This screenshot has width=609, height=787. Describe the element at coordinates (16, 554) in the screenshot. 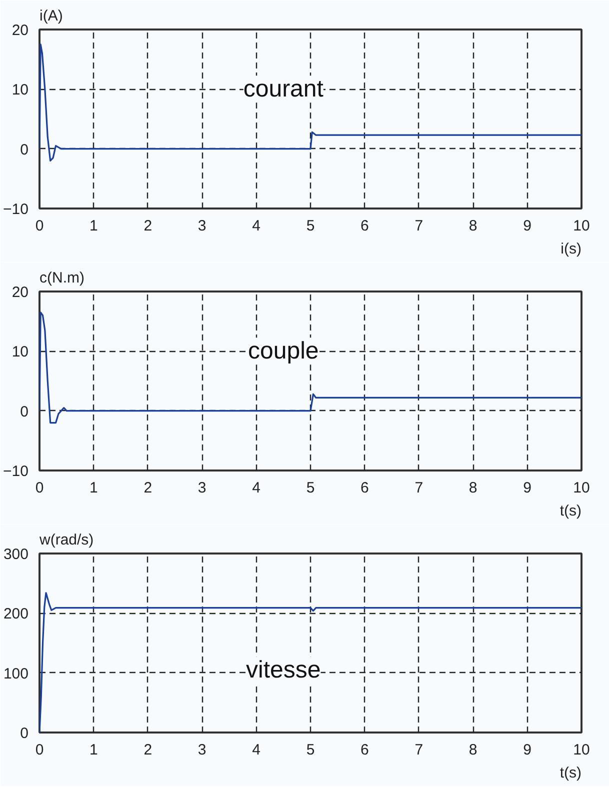

I see `y-tick-label: 300` at that location.